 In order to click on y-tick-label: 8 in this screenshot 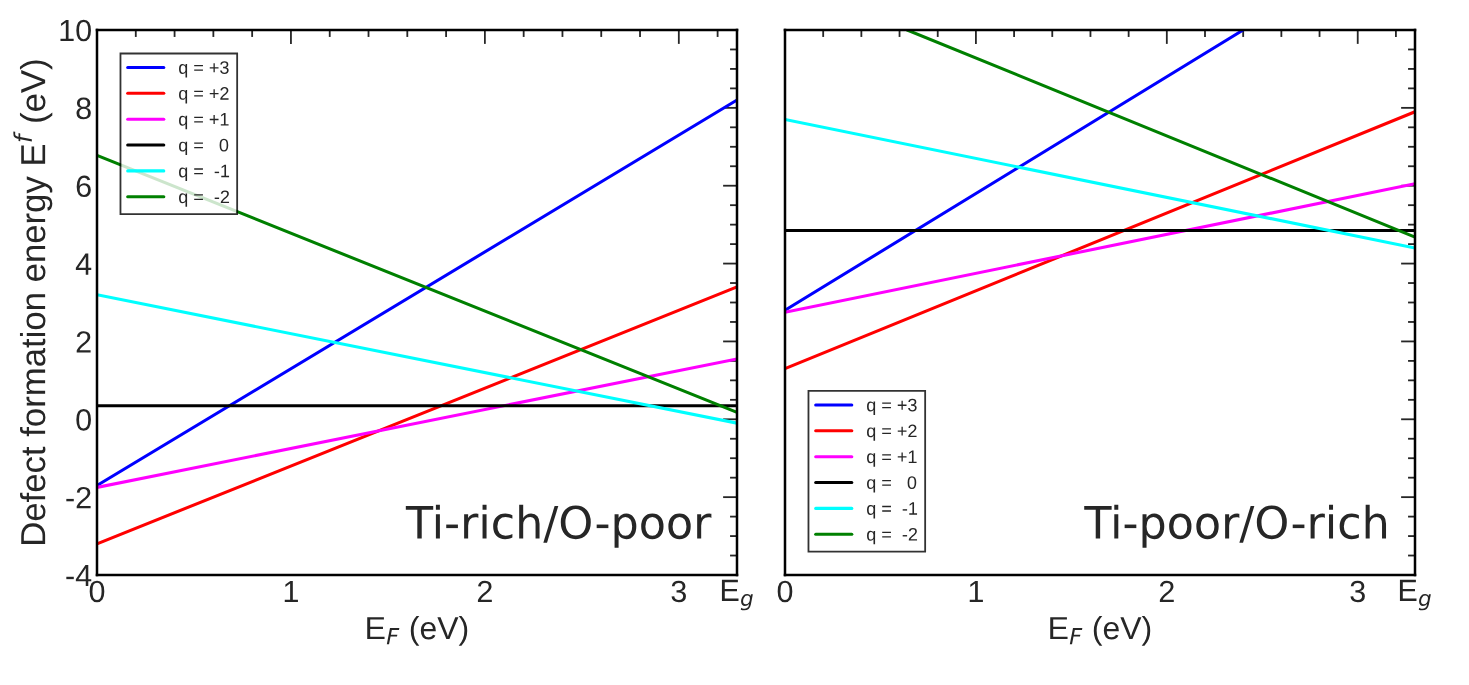, I will do `click(83, 108)`.